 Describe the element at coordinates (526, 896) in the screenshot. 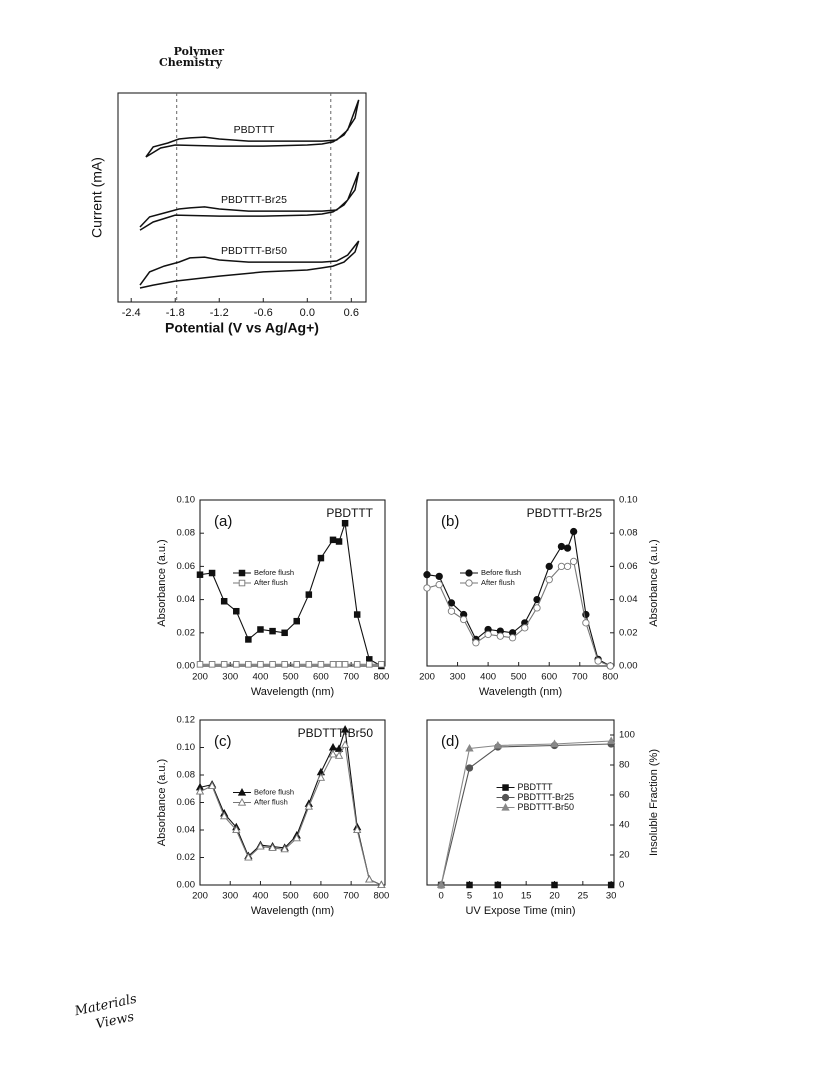

I see `x-tick-label: 15` at that location.